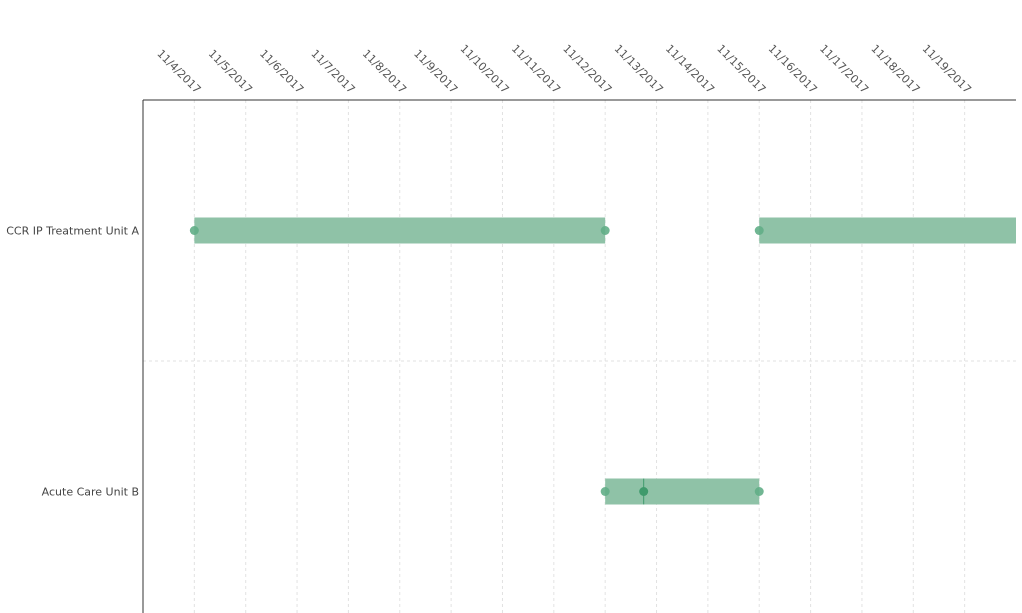 The width and height of the screenshot is (1022, 613). I want to click on x-tick-label: 11/13/2017, so click(639, 69).